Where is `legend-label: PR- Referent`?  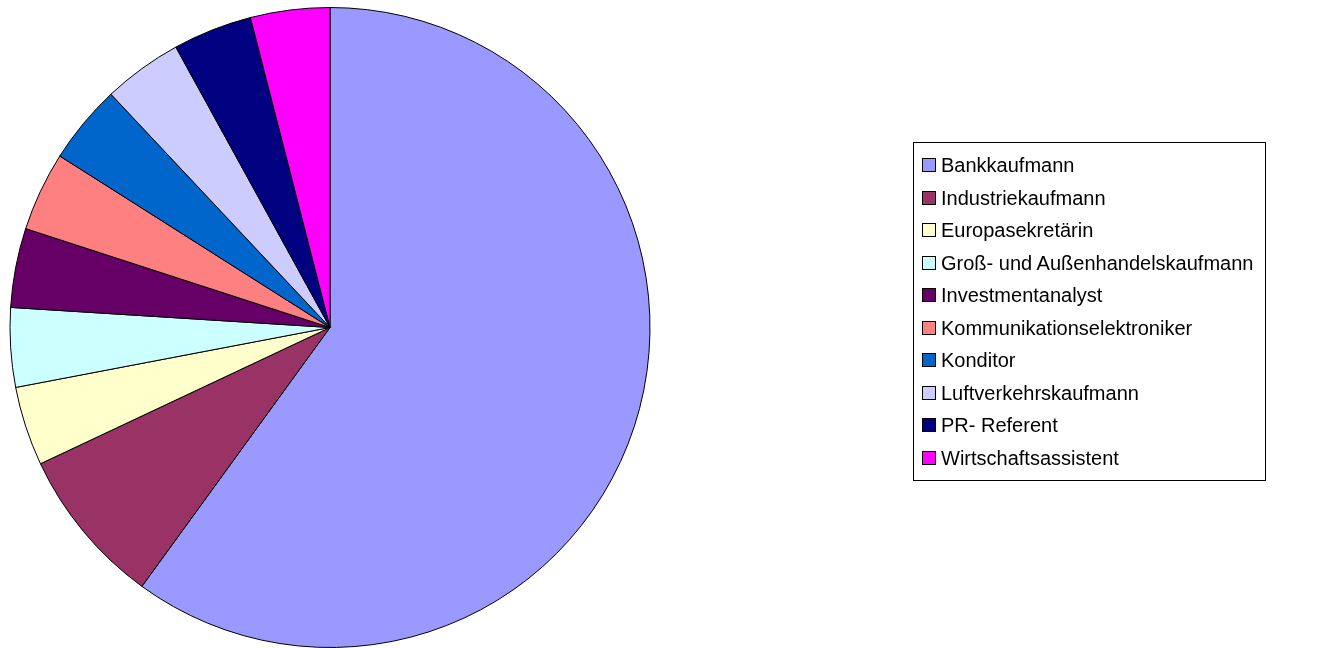
legend-label: PR- Referent is located at coordinates (999, 425).